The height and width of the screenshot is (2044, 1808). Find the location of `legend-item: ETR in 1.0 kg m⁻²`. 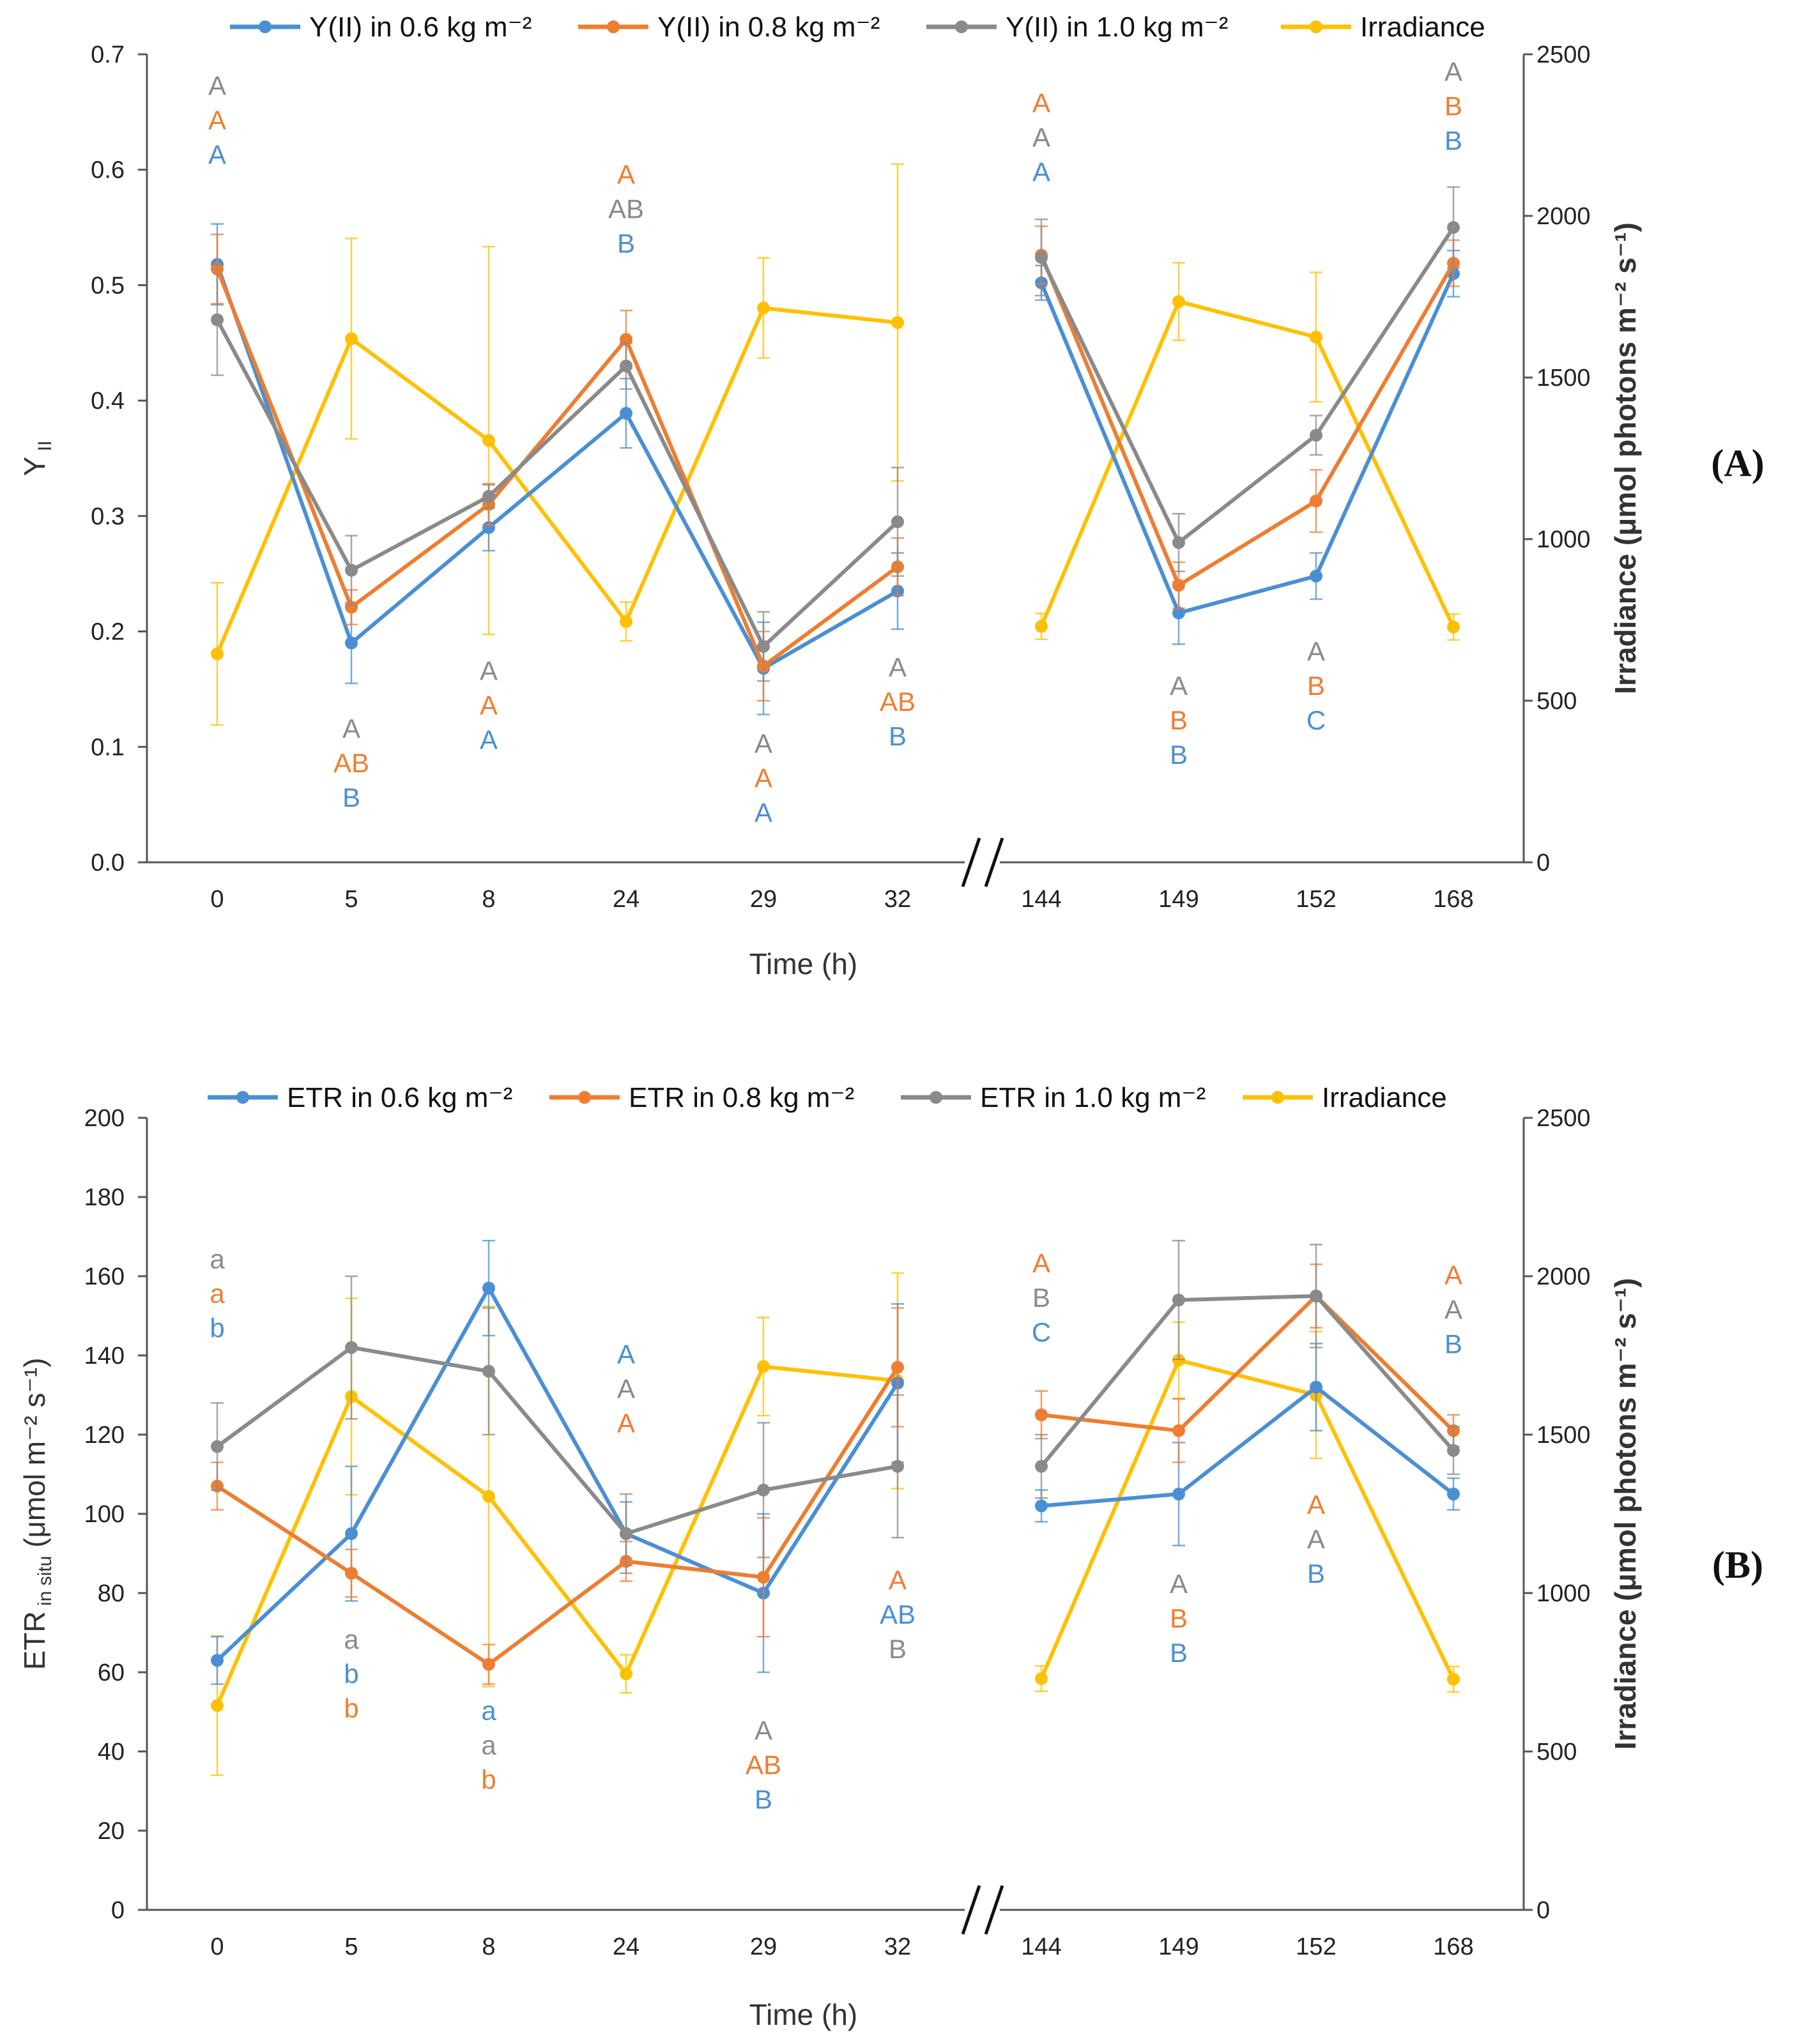

legend-item: ETR in 1.0 kg m⁻² is located at coordinates (1053, 1097).